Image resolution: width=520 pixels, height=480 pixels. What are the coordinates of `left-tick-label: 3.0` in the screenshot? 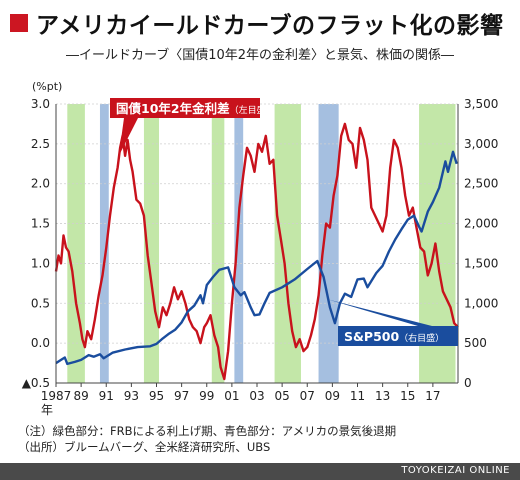 It's located at (40, 104).